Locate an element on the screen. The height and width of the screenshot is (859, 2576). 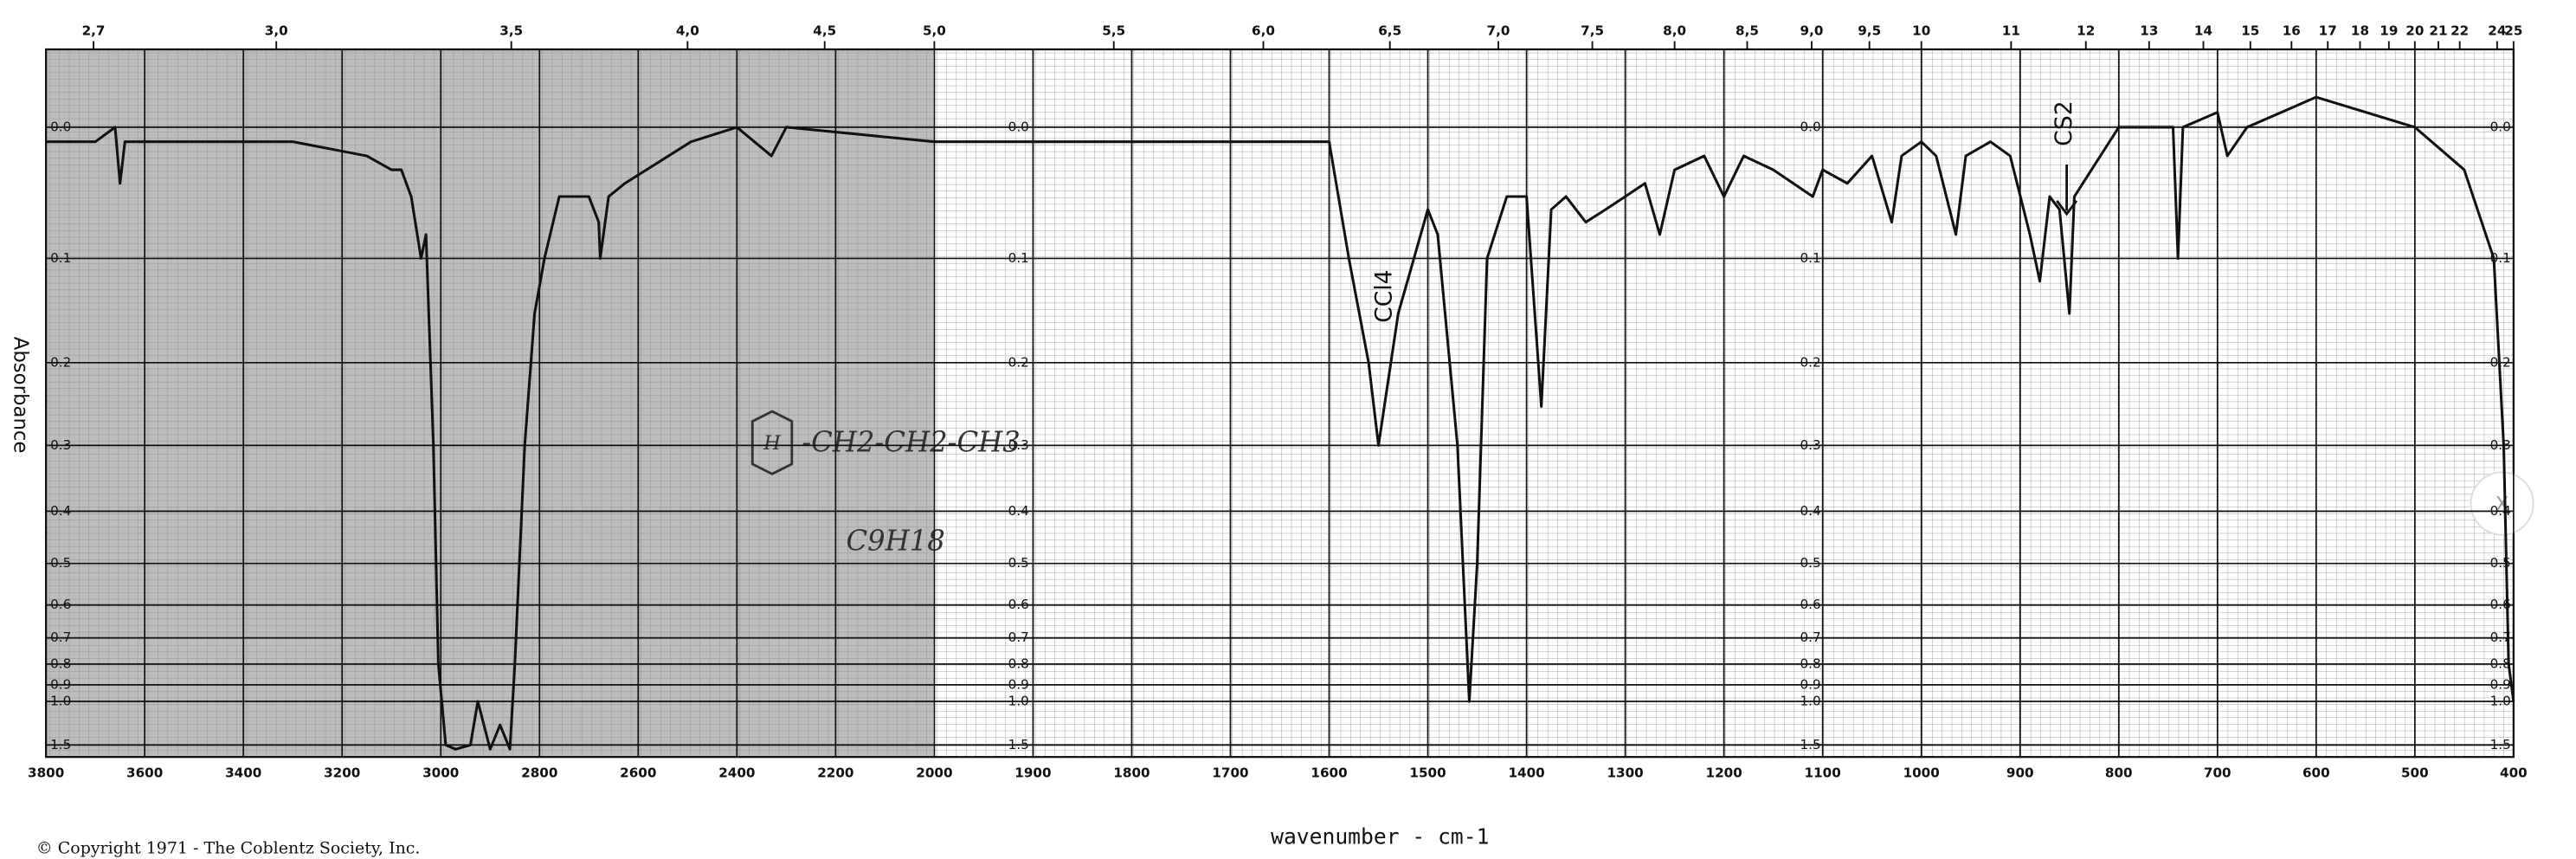
x-tick-label: 1300 is located at coordinates (1625, 773).